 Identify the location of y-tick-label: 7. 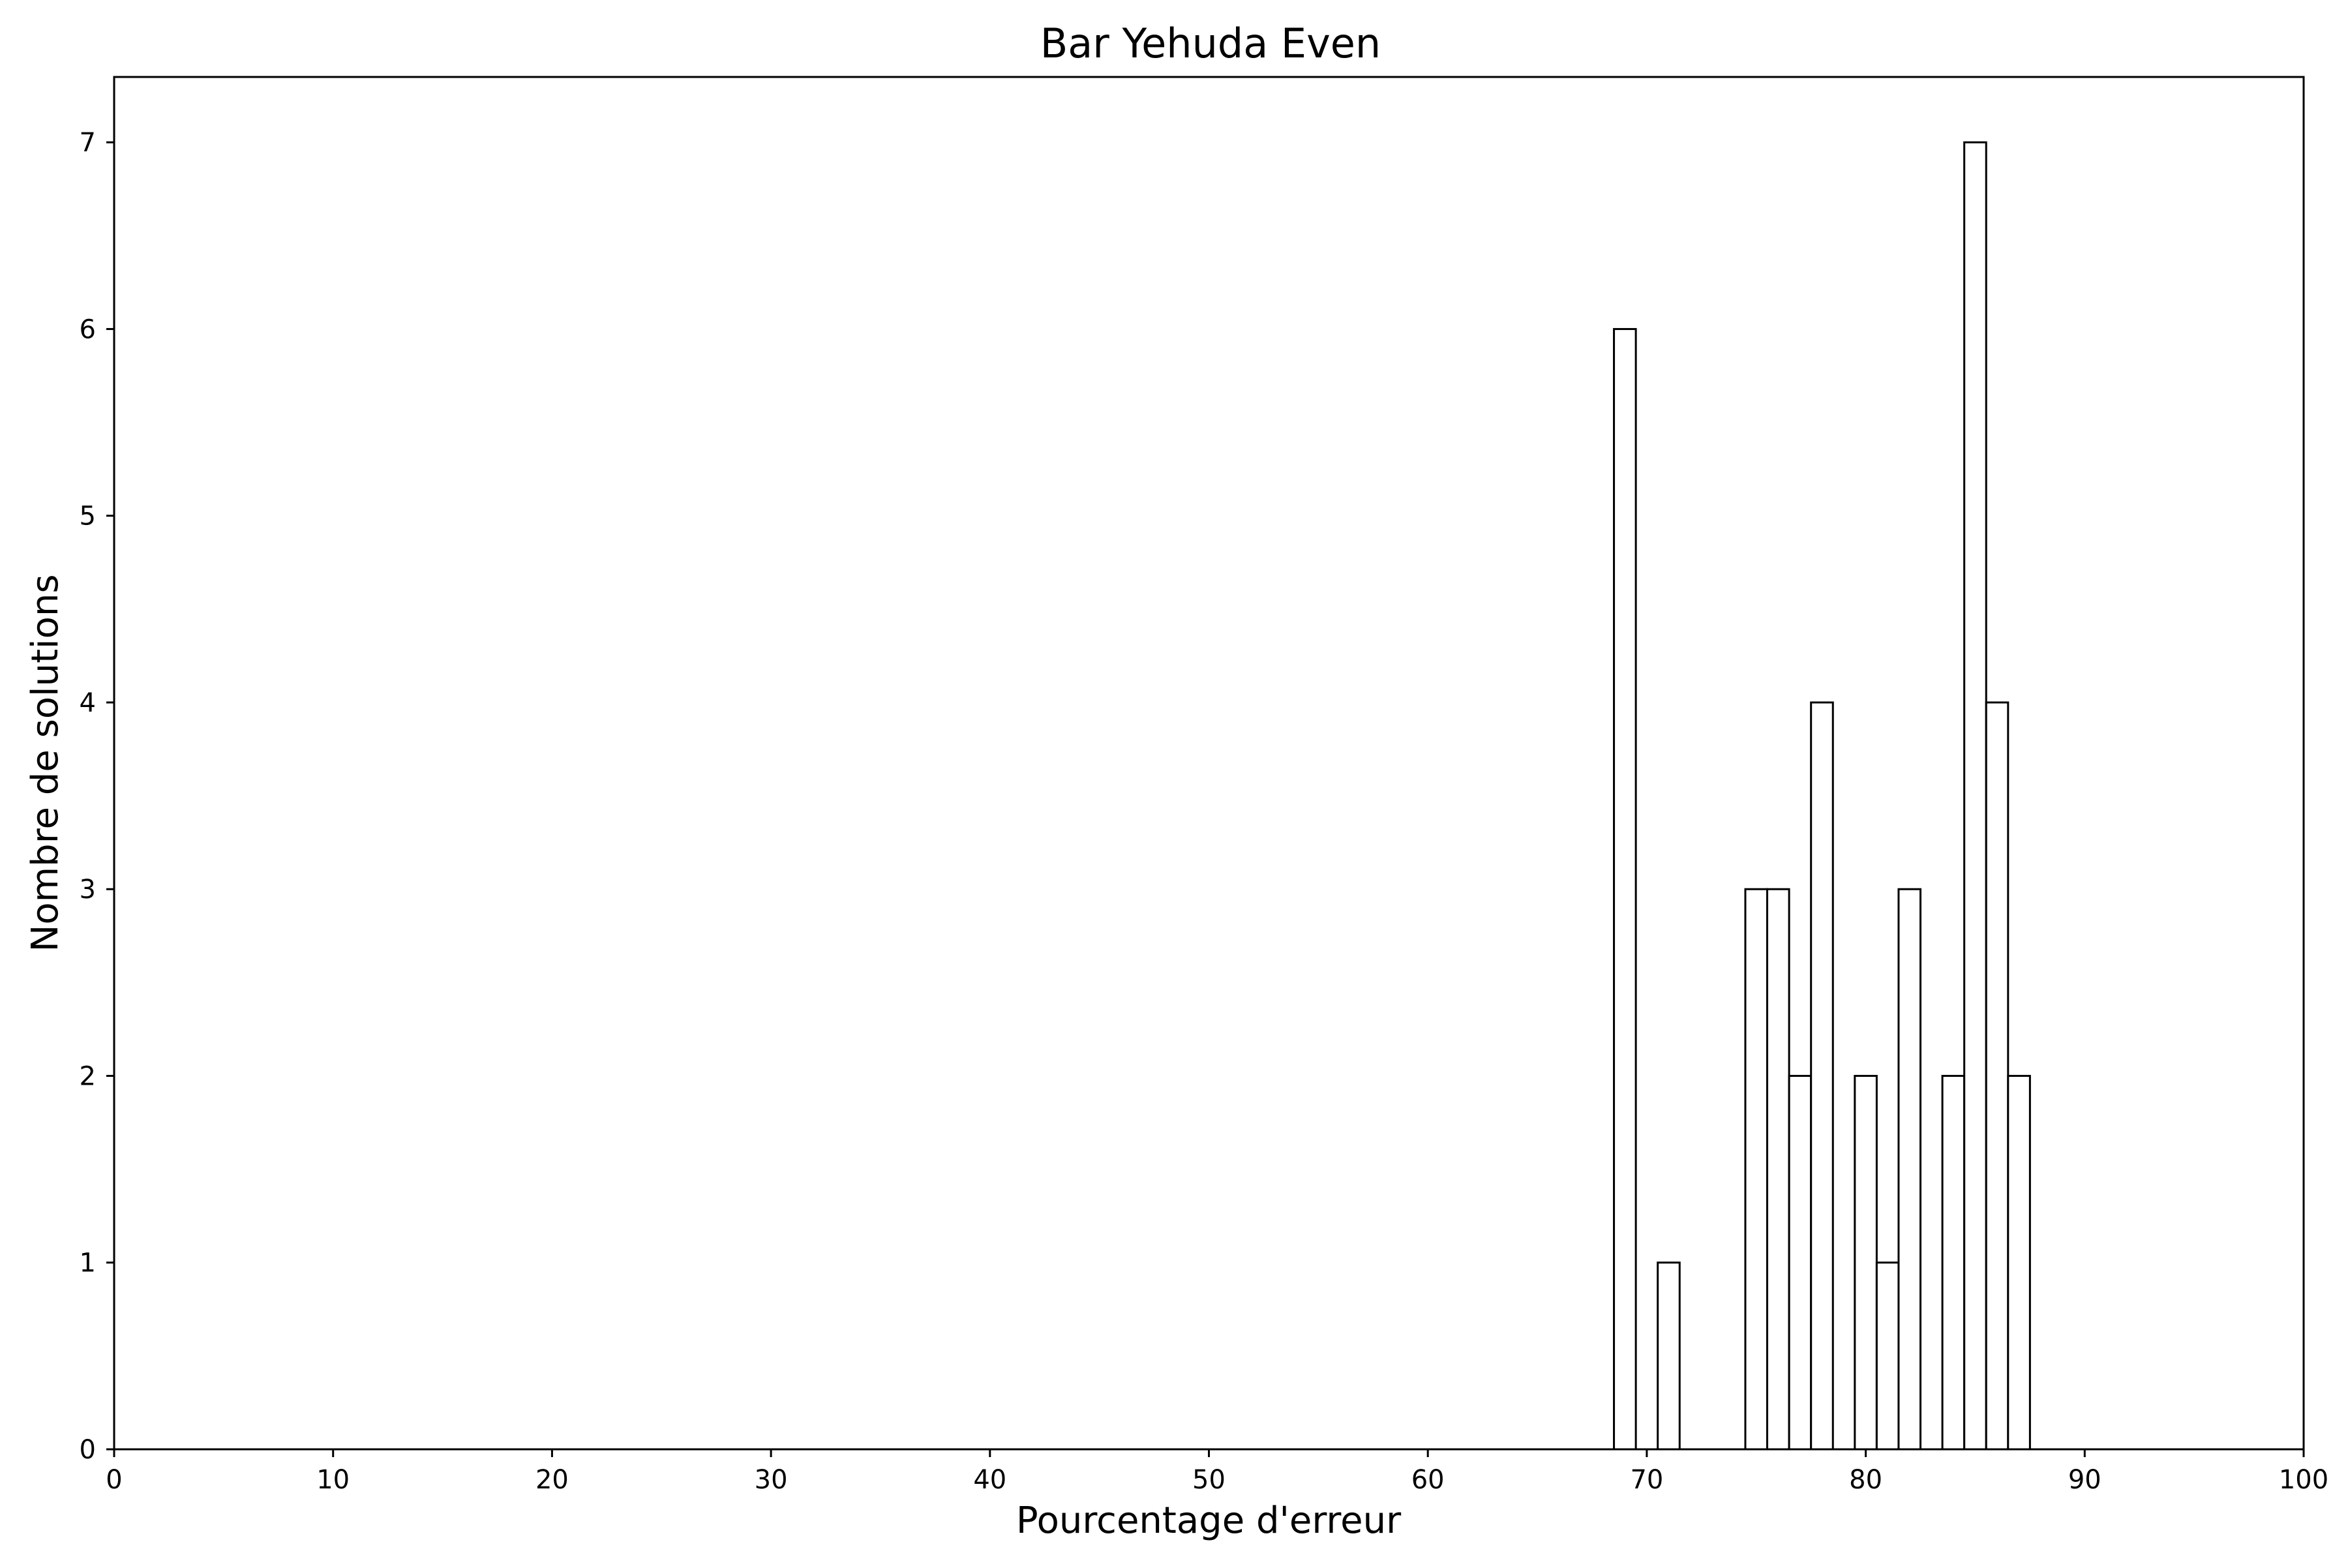
(88, 143).